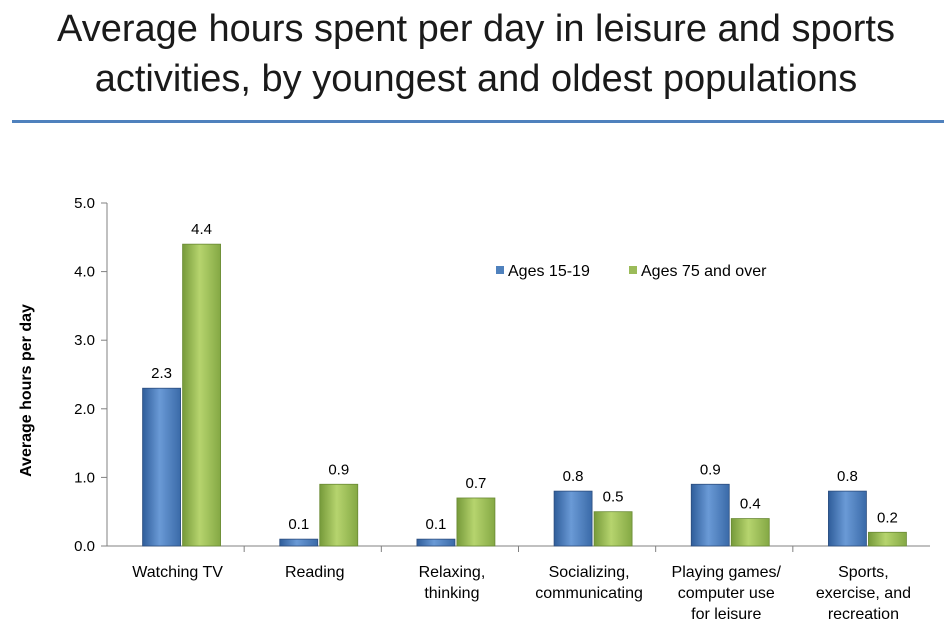 Image resolution: width=952 pixels, height=634 pixels. What do you see at coordinates (750, 504) in the screenshot?
I see `data-label: 0.4` at bounding box center [750, 504].